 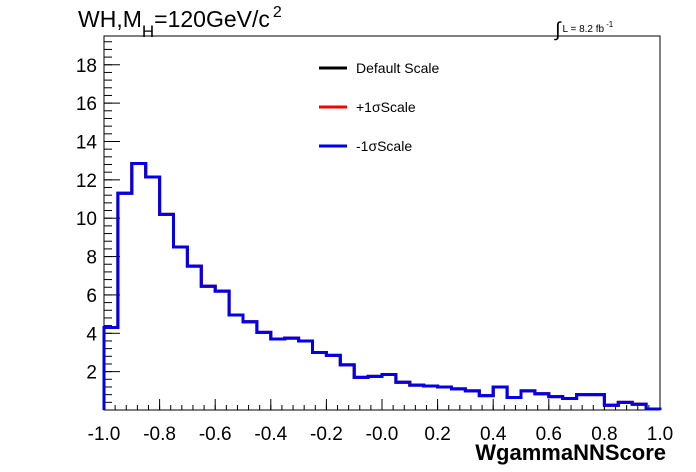 I want to click on x-tick-label: -1.0, so click(x=104, y=434).